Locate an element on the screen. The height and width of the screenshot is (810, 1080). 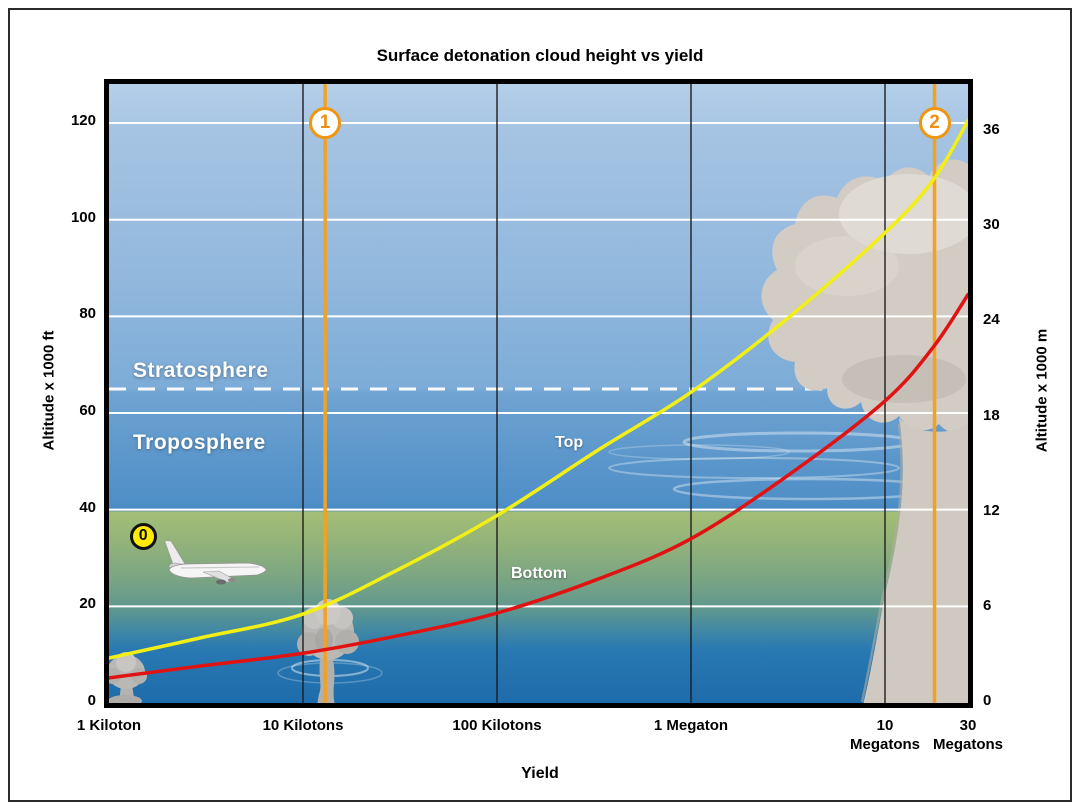
troposphere-label: Troposphere is located at coordinates (199, 442).